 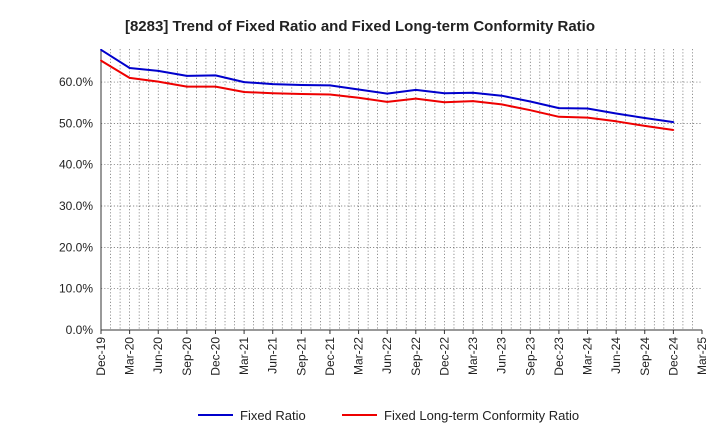 What do you see at coordinates (616, 355) in the screenshot?
I see `x-tick-label: Jun-24` at bounding box center [616, 355].